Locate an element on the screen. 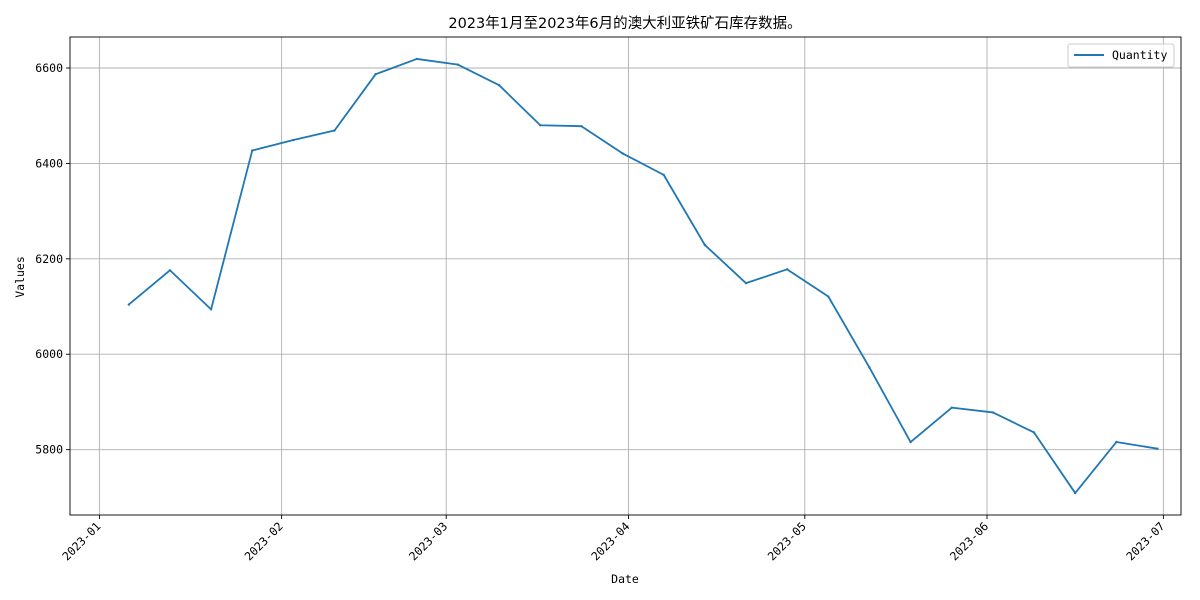  y-tick-label: 6400 is located at coordinates (49, 163).